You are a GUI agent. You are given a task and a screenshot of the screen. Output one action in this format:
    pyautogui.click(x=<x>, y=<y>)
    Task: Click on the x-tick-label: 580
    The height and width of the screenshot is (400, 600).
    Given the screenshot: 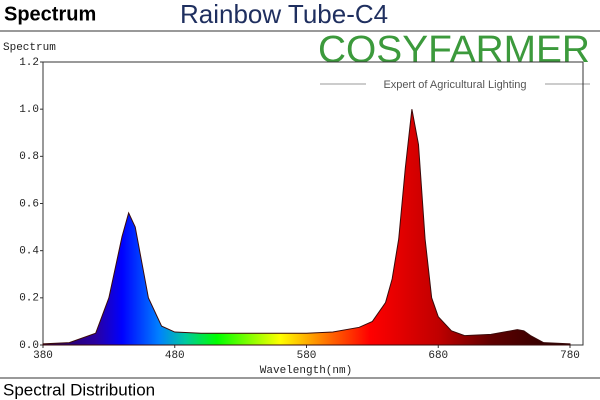 What is the action you would take?
    pyautogui.click(x=307, y=356)
    